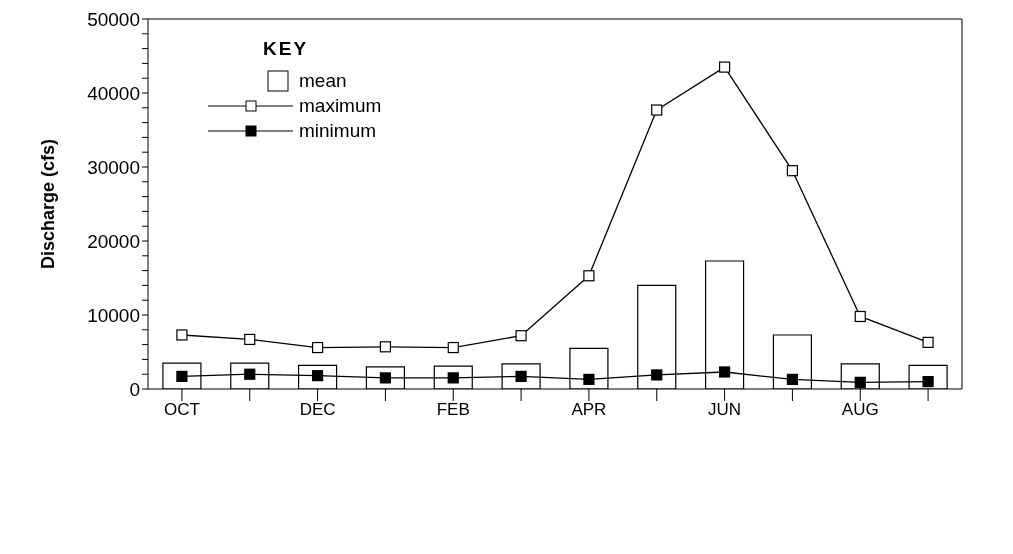 The width and height of the screenshot is (1013, 554). I want to click on x-tick-label: APR, so click(589, 410).